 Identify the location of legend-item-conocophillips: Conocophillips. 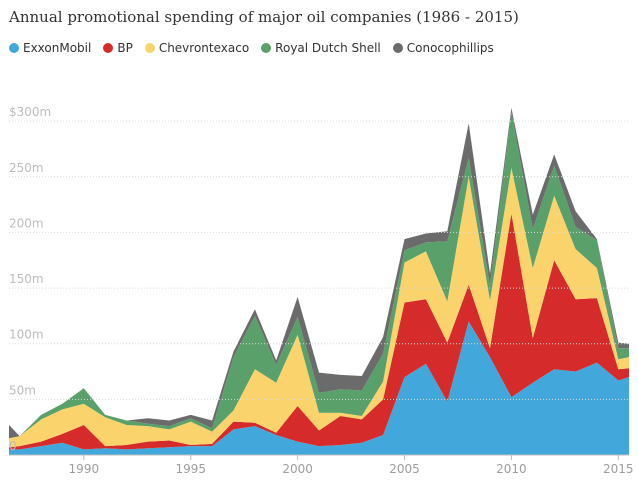
(443, 48).